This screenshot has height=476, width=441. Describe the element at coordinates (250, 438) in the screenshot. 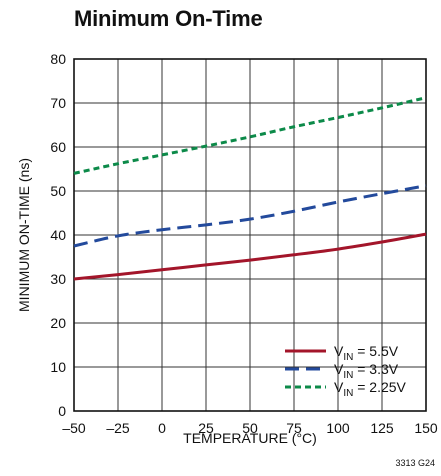

I see `x-axis-label: TEMPERATURE (°C)` at that location.